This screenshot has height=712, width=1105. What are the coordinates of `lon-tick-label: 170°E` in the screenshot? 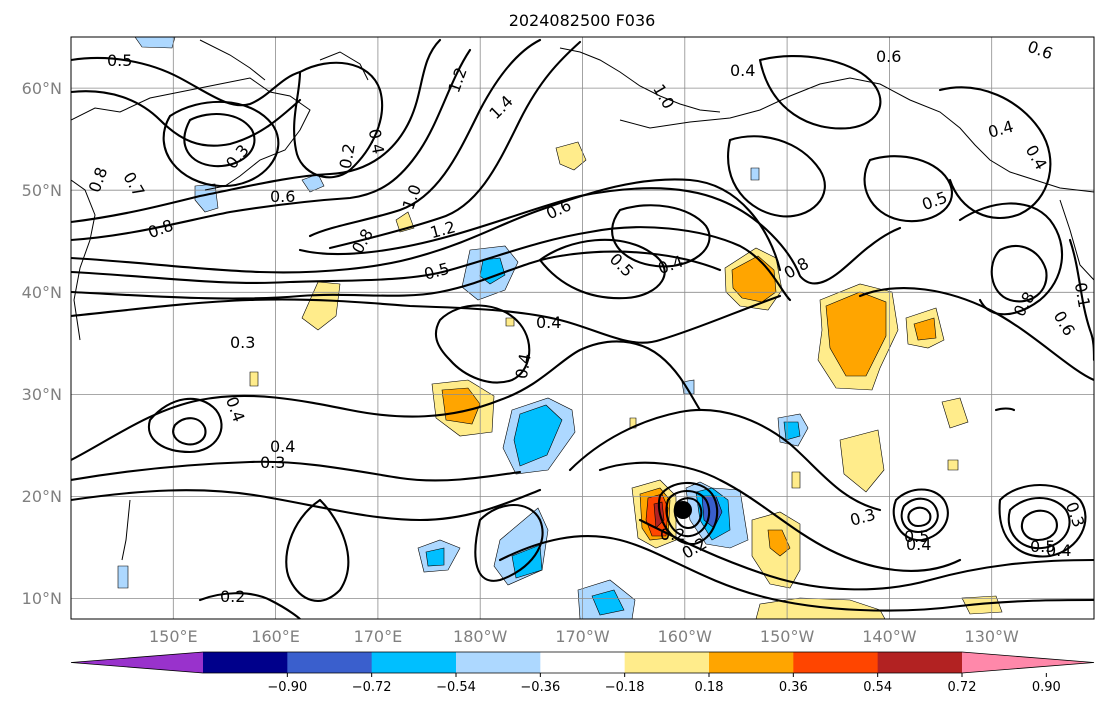 It's located at (378, 636).